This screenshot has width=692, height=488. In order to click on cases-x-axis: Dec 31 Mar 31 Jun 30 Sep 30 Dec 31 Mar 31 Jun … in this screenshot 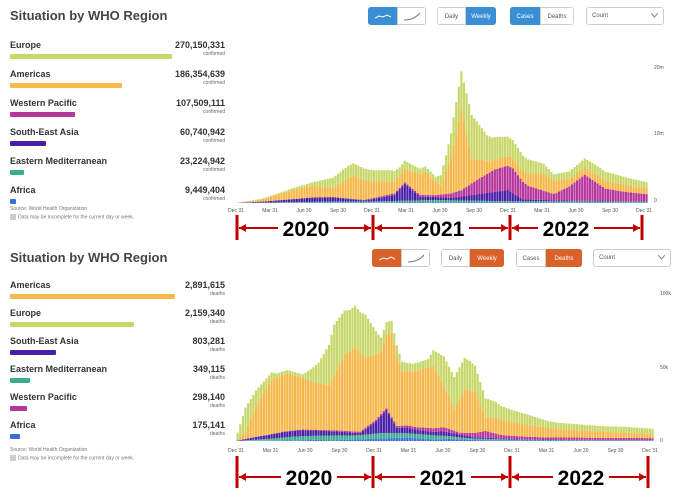, I will do `click(440, 211)`.